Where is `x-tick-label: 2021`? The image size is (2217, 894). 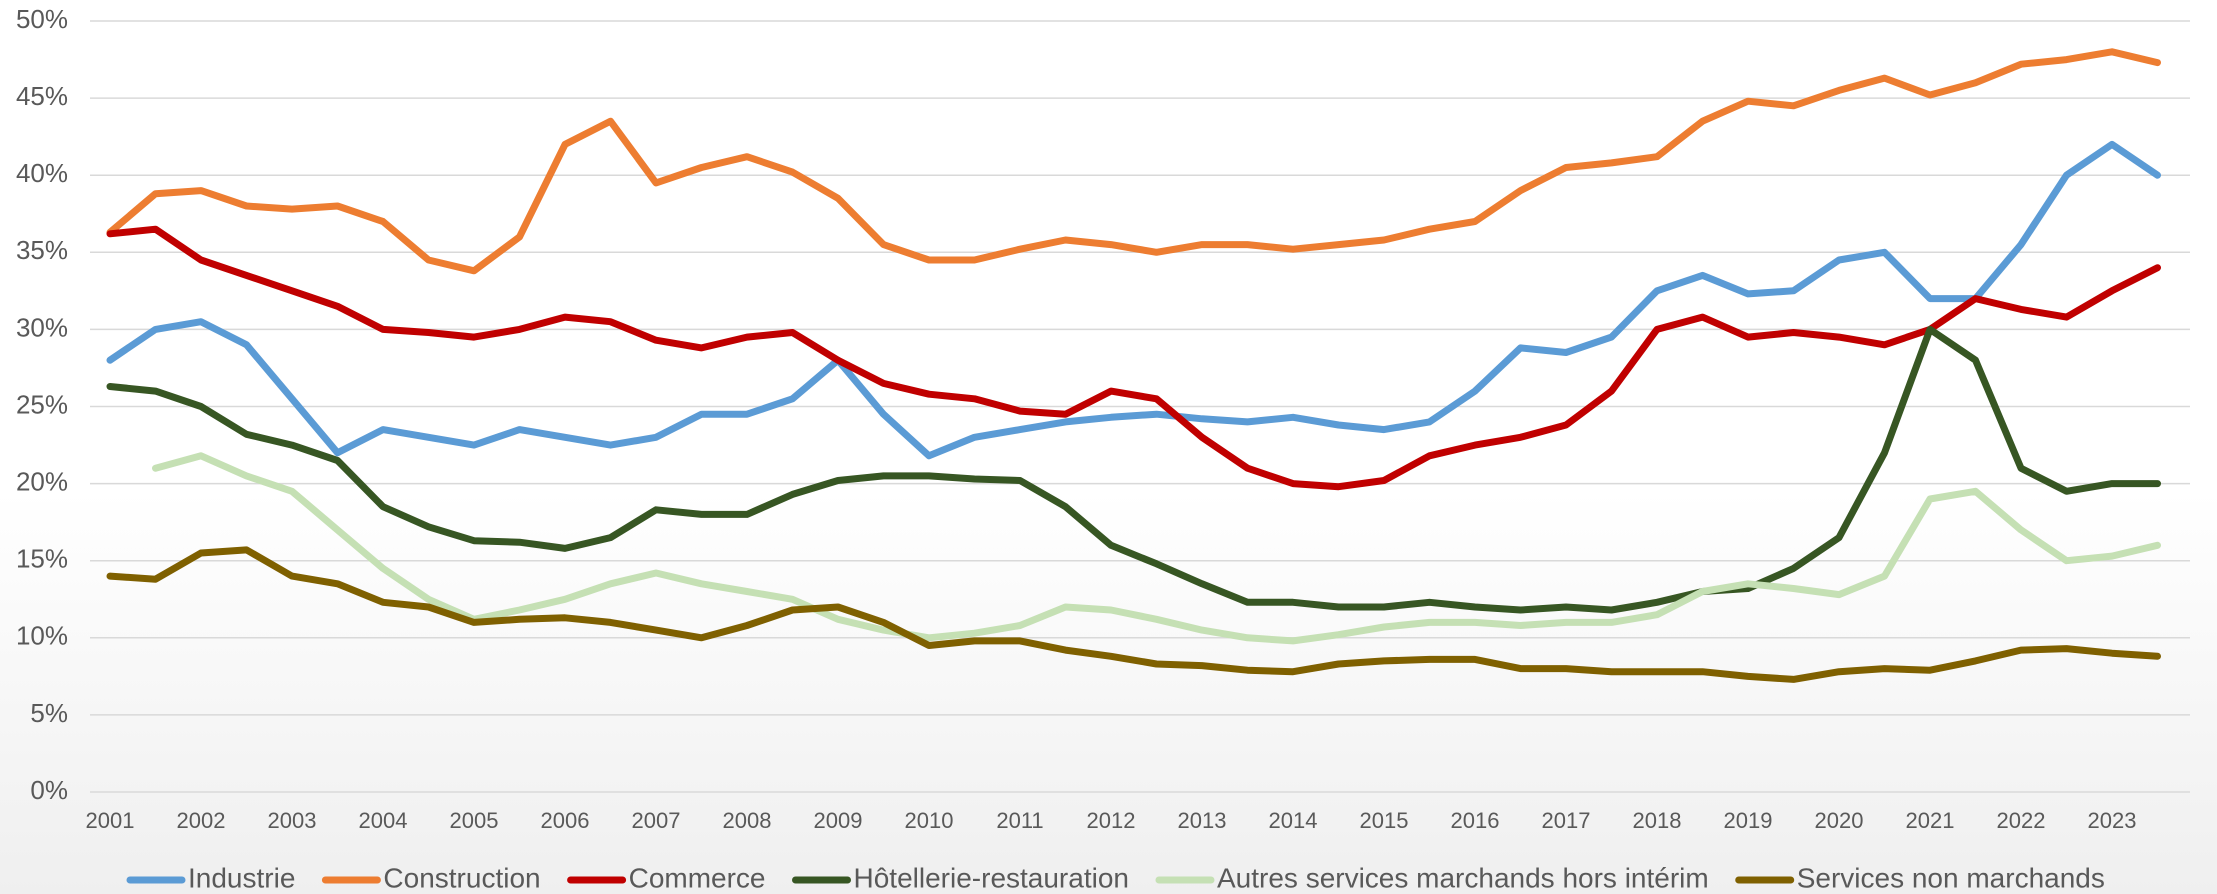 x-tick-label: 2021 is located at coordinates (1930, 820).